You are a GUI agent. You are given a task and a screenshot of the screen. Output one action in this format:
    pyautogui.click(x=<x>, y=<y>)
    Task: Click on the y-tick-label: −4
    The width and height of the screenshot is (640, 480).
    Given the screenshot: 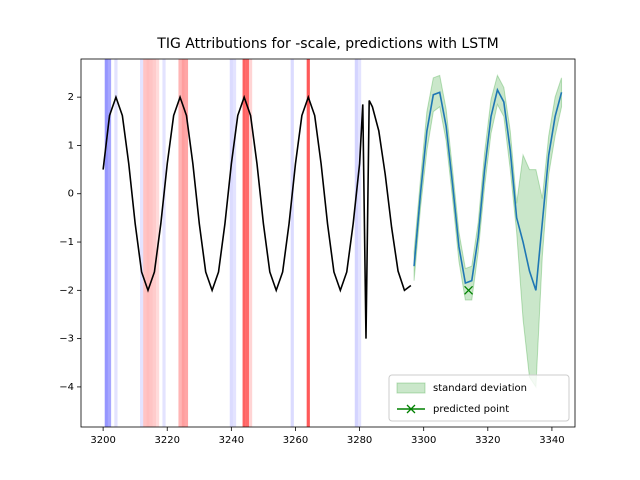 What is the action you would take?
    pyautogui.click(x=66, y=387)
    